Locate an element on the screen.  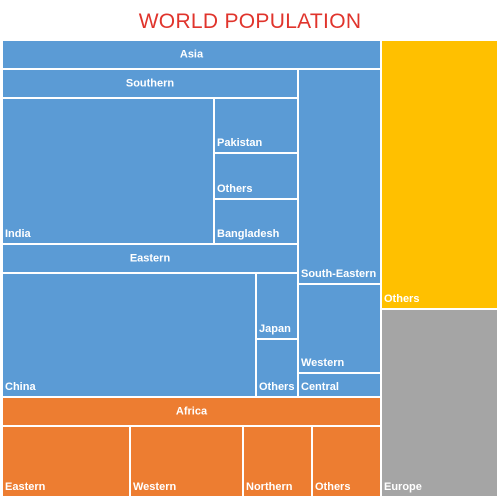
treemap-cell-southern-others: Others is located at coordinates (256, 176).